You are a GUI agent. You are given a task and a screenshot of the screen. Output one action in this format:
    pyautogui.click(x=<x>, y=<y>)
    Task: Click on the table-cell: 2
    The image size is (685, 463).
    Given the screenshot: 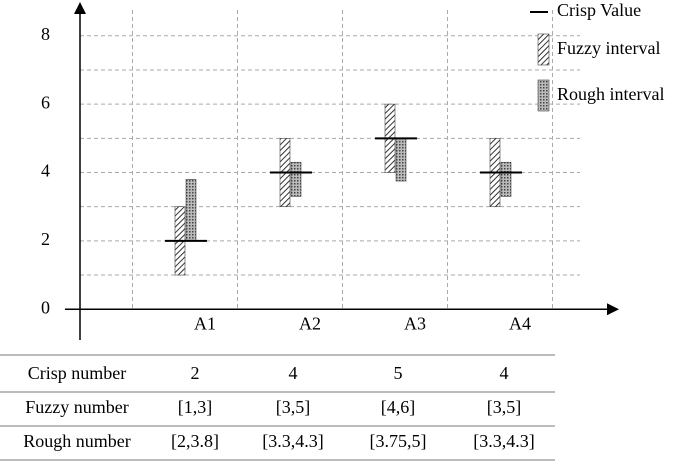 What is the action you would take?
    pyautogui.click(x=195, y=373)
    